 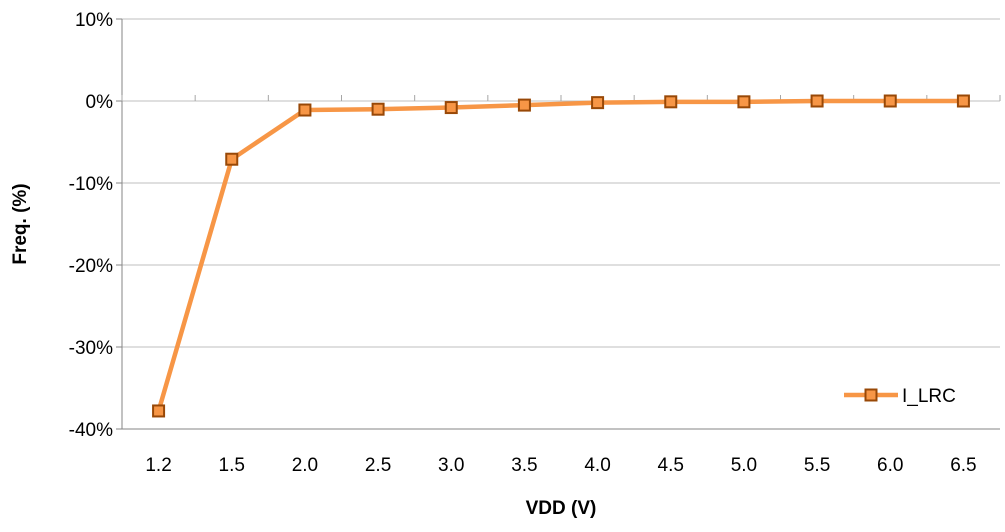 What do you see at coordinates (817, 465) in the screenshot?
I see `x-tick-label: 5.5` at bounding box center [817, 465].